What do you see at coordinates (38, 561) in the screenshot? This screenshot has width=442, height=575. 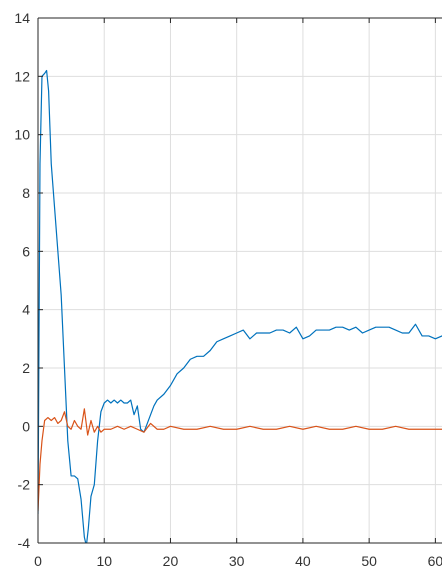 I see `x-tick-label: 0` at bounding box center [38, 561].